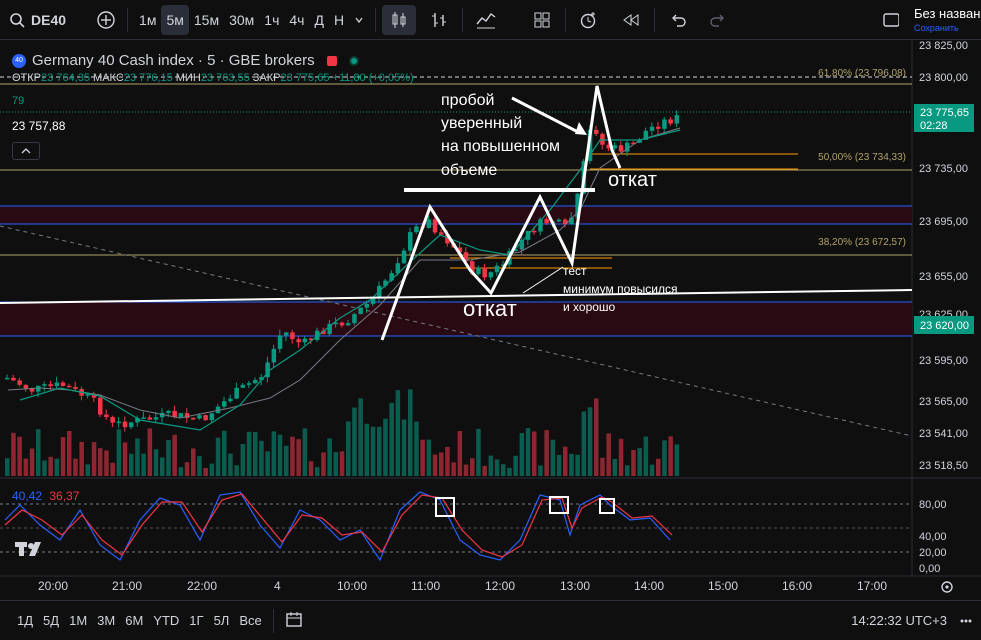 The image size is (981, 640). What do you see at coordinates (106, 20) in the screenshot?
I see `add-symbol-button` at bounding box center [106, 20].